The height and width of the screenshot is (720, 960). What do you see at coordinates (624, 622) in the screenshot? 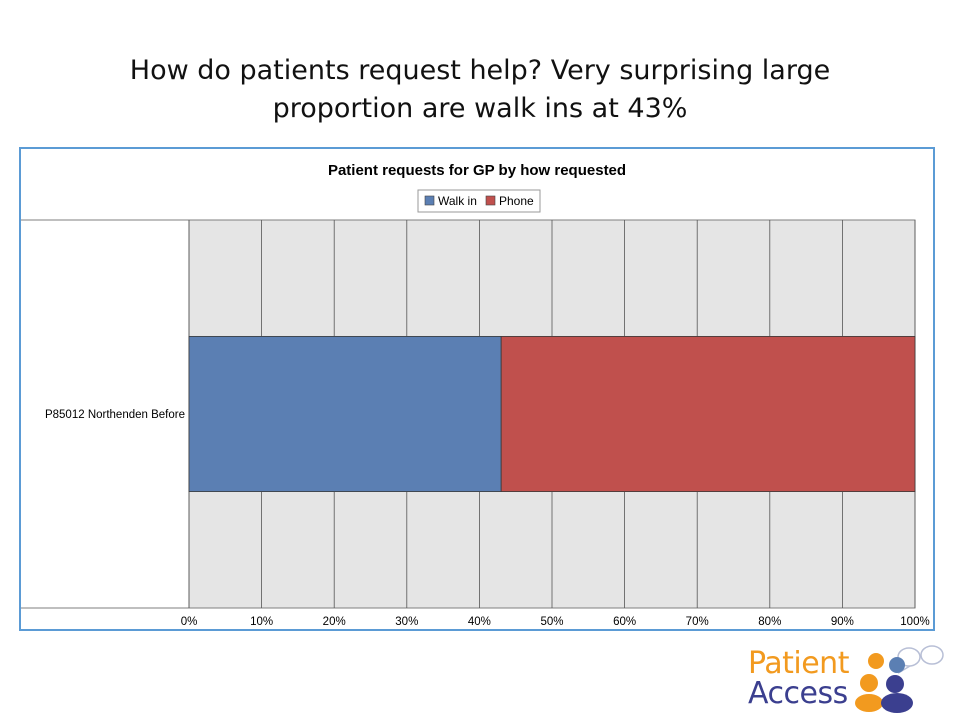
I see `x-tick-label-6: 60%` at bounding box center [624, 622].